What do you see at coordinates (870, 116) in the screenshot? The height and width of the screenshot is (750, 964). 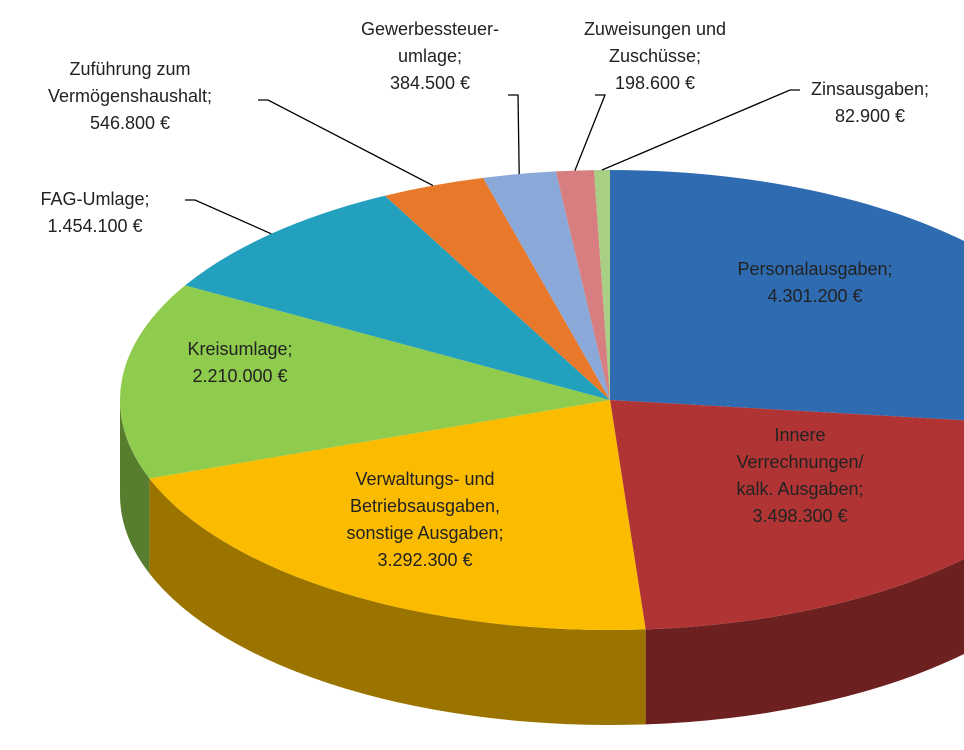 I see `slice-value-label: 82.900 €` at bounding box center [870, 116].